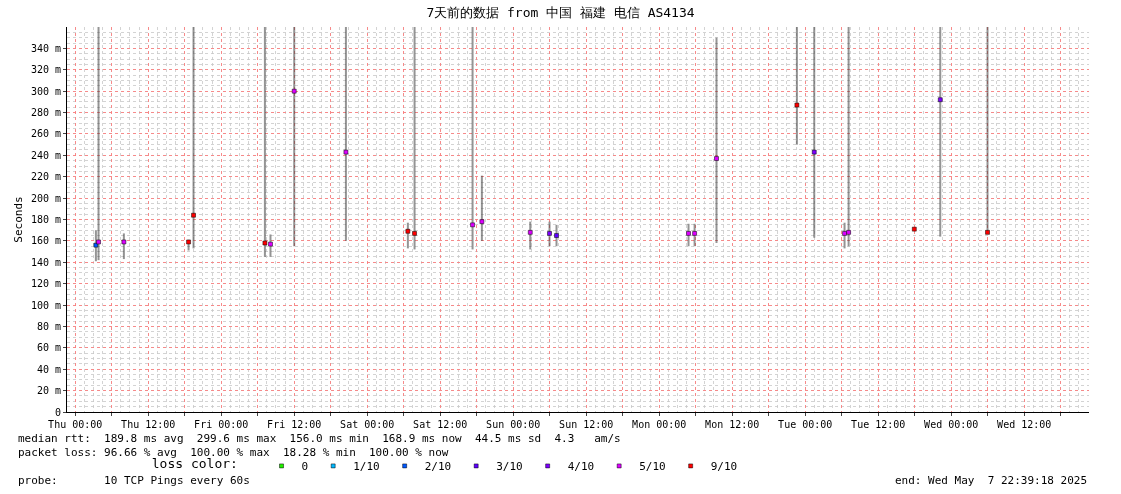 This screenshot has width=1121, height=494. Describe the element at coordinates (75, 424) in the screenshot. I see `x-tick-label: Thu 00:00` at that location.